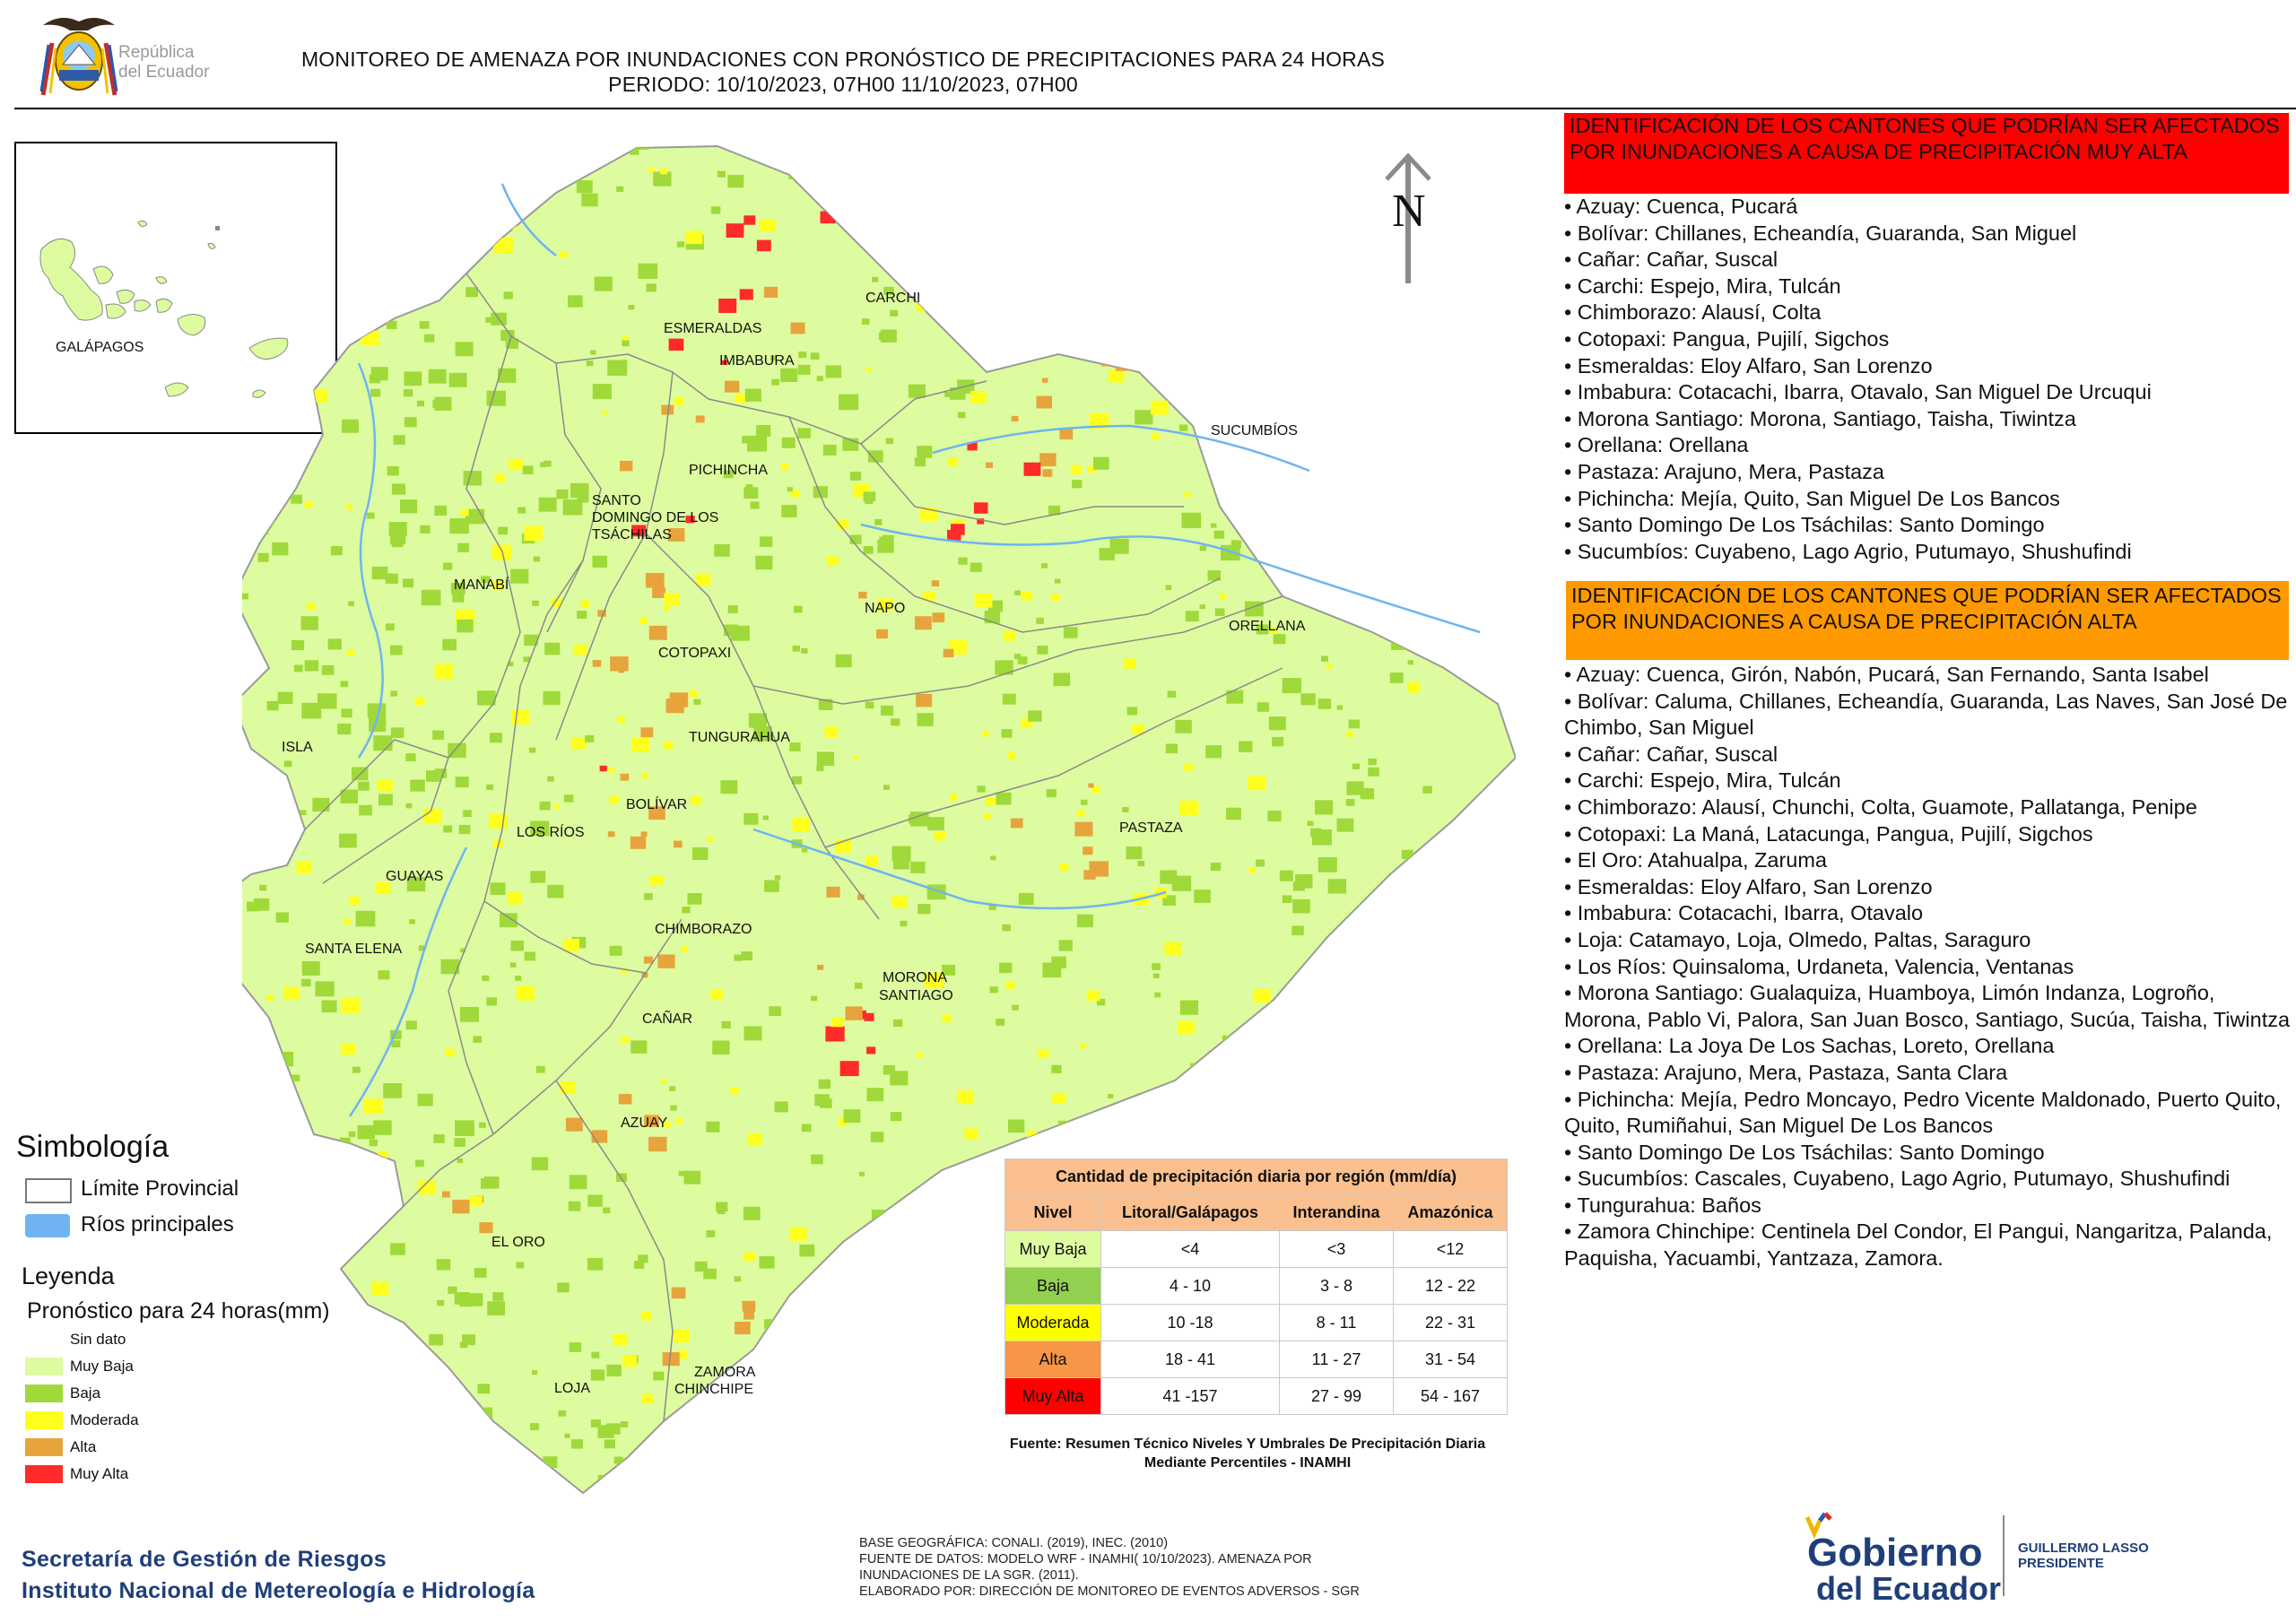 Image resolution: width=2296 pixels, height=1623 pixels. Describe the element at coordinates (572, 1388) in the screenshot. I see `label-loja: LOJA` at that location.